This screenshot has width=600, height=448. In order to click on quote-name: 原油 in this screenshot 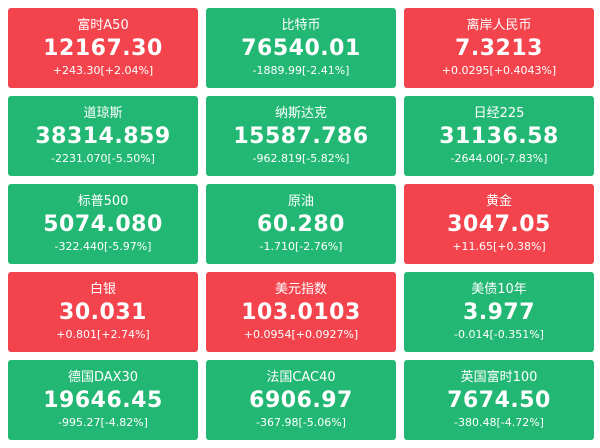, I will do `click(300, 201)`.